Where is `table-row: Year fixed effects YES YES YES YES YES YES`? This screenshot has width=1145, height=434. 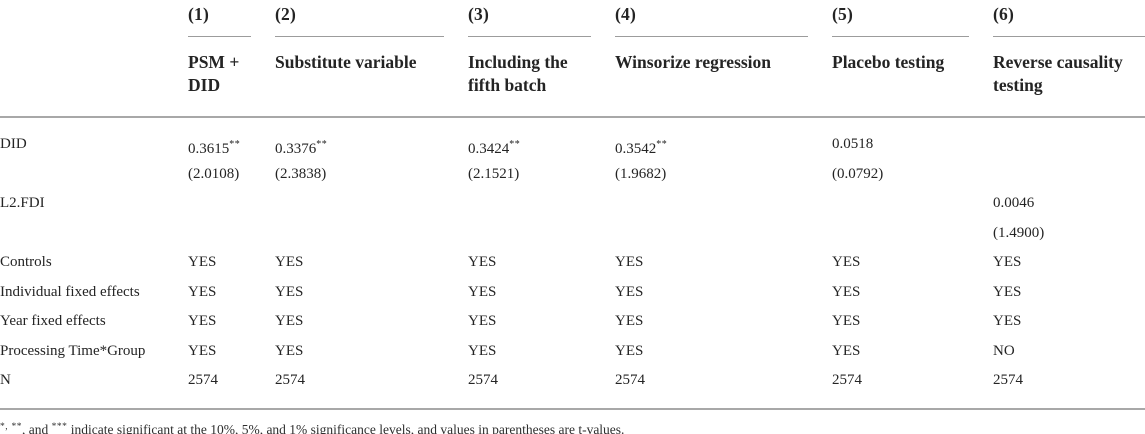 table-row: Year fixed effects YES YES YES YES YES YES is located at coordinates (572, 322).